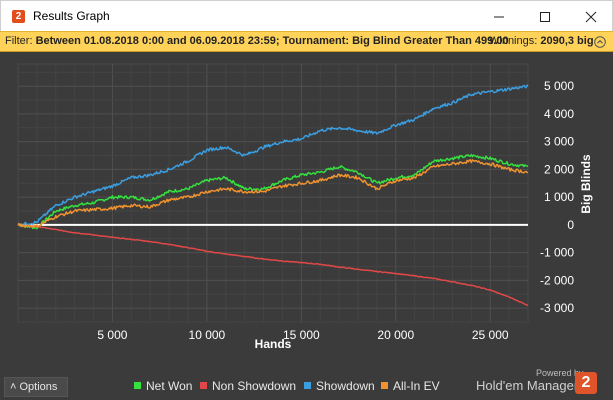  What do you see at coordinates (207, 335) in the screenshot?
I see `x-tick-label: 10 000` at bounding box center [207, 335].